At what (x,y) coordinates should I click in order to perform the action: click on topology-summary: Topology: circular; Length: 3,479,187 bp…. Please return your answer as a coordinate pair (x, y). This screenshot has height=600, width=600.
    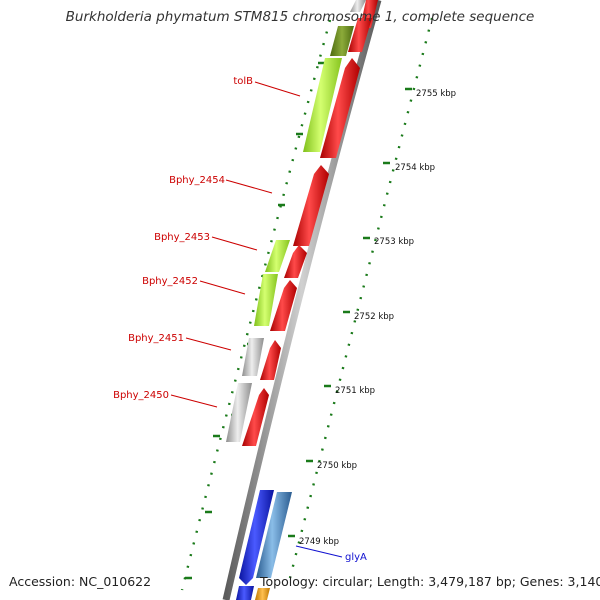
    Looking at the image, I should click on (430, 581).